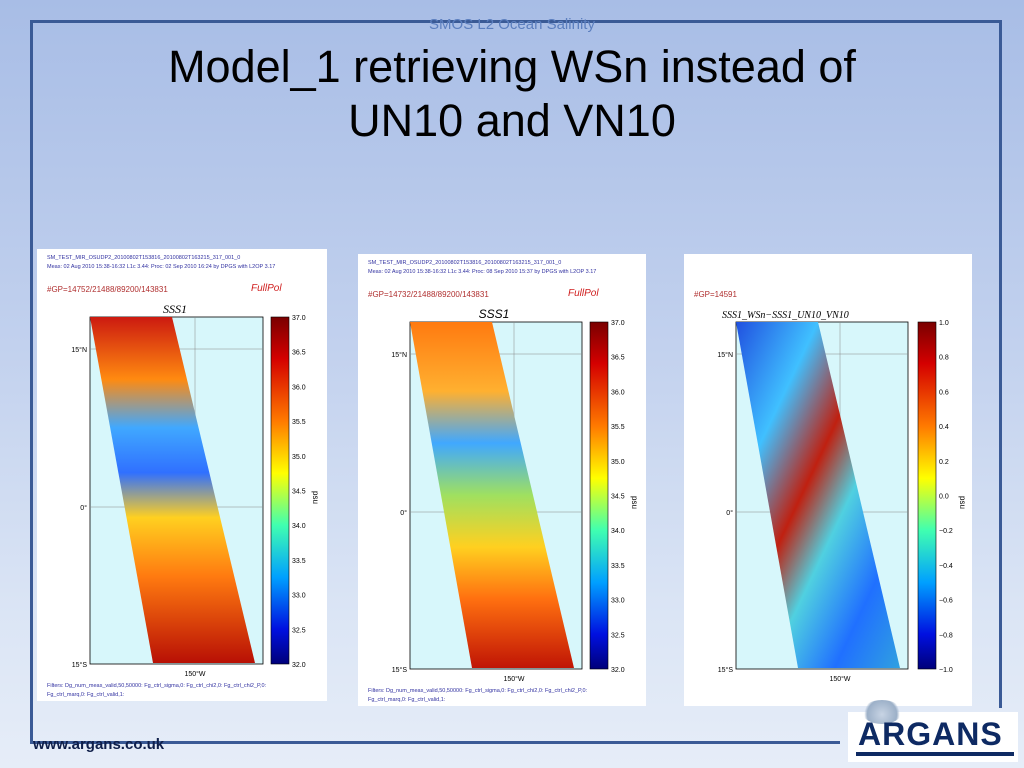 The width and height of the screenshot is (1024, 768). I want to click on colorbar-1-tick: 34.0, so click(299, 526).